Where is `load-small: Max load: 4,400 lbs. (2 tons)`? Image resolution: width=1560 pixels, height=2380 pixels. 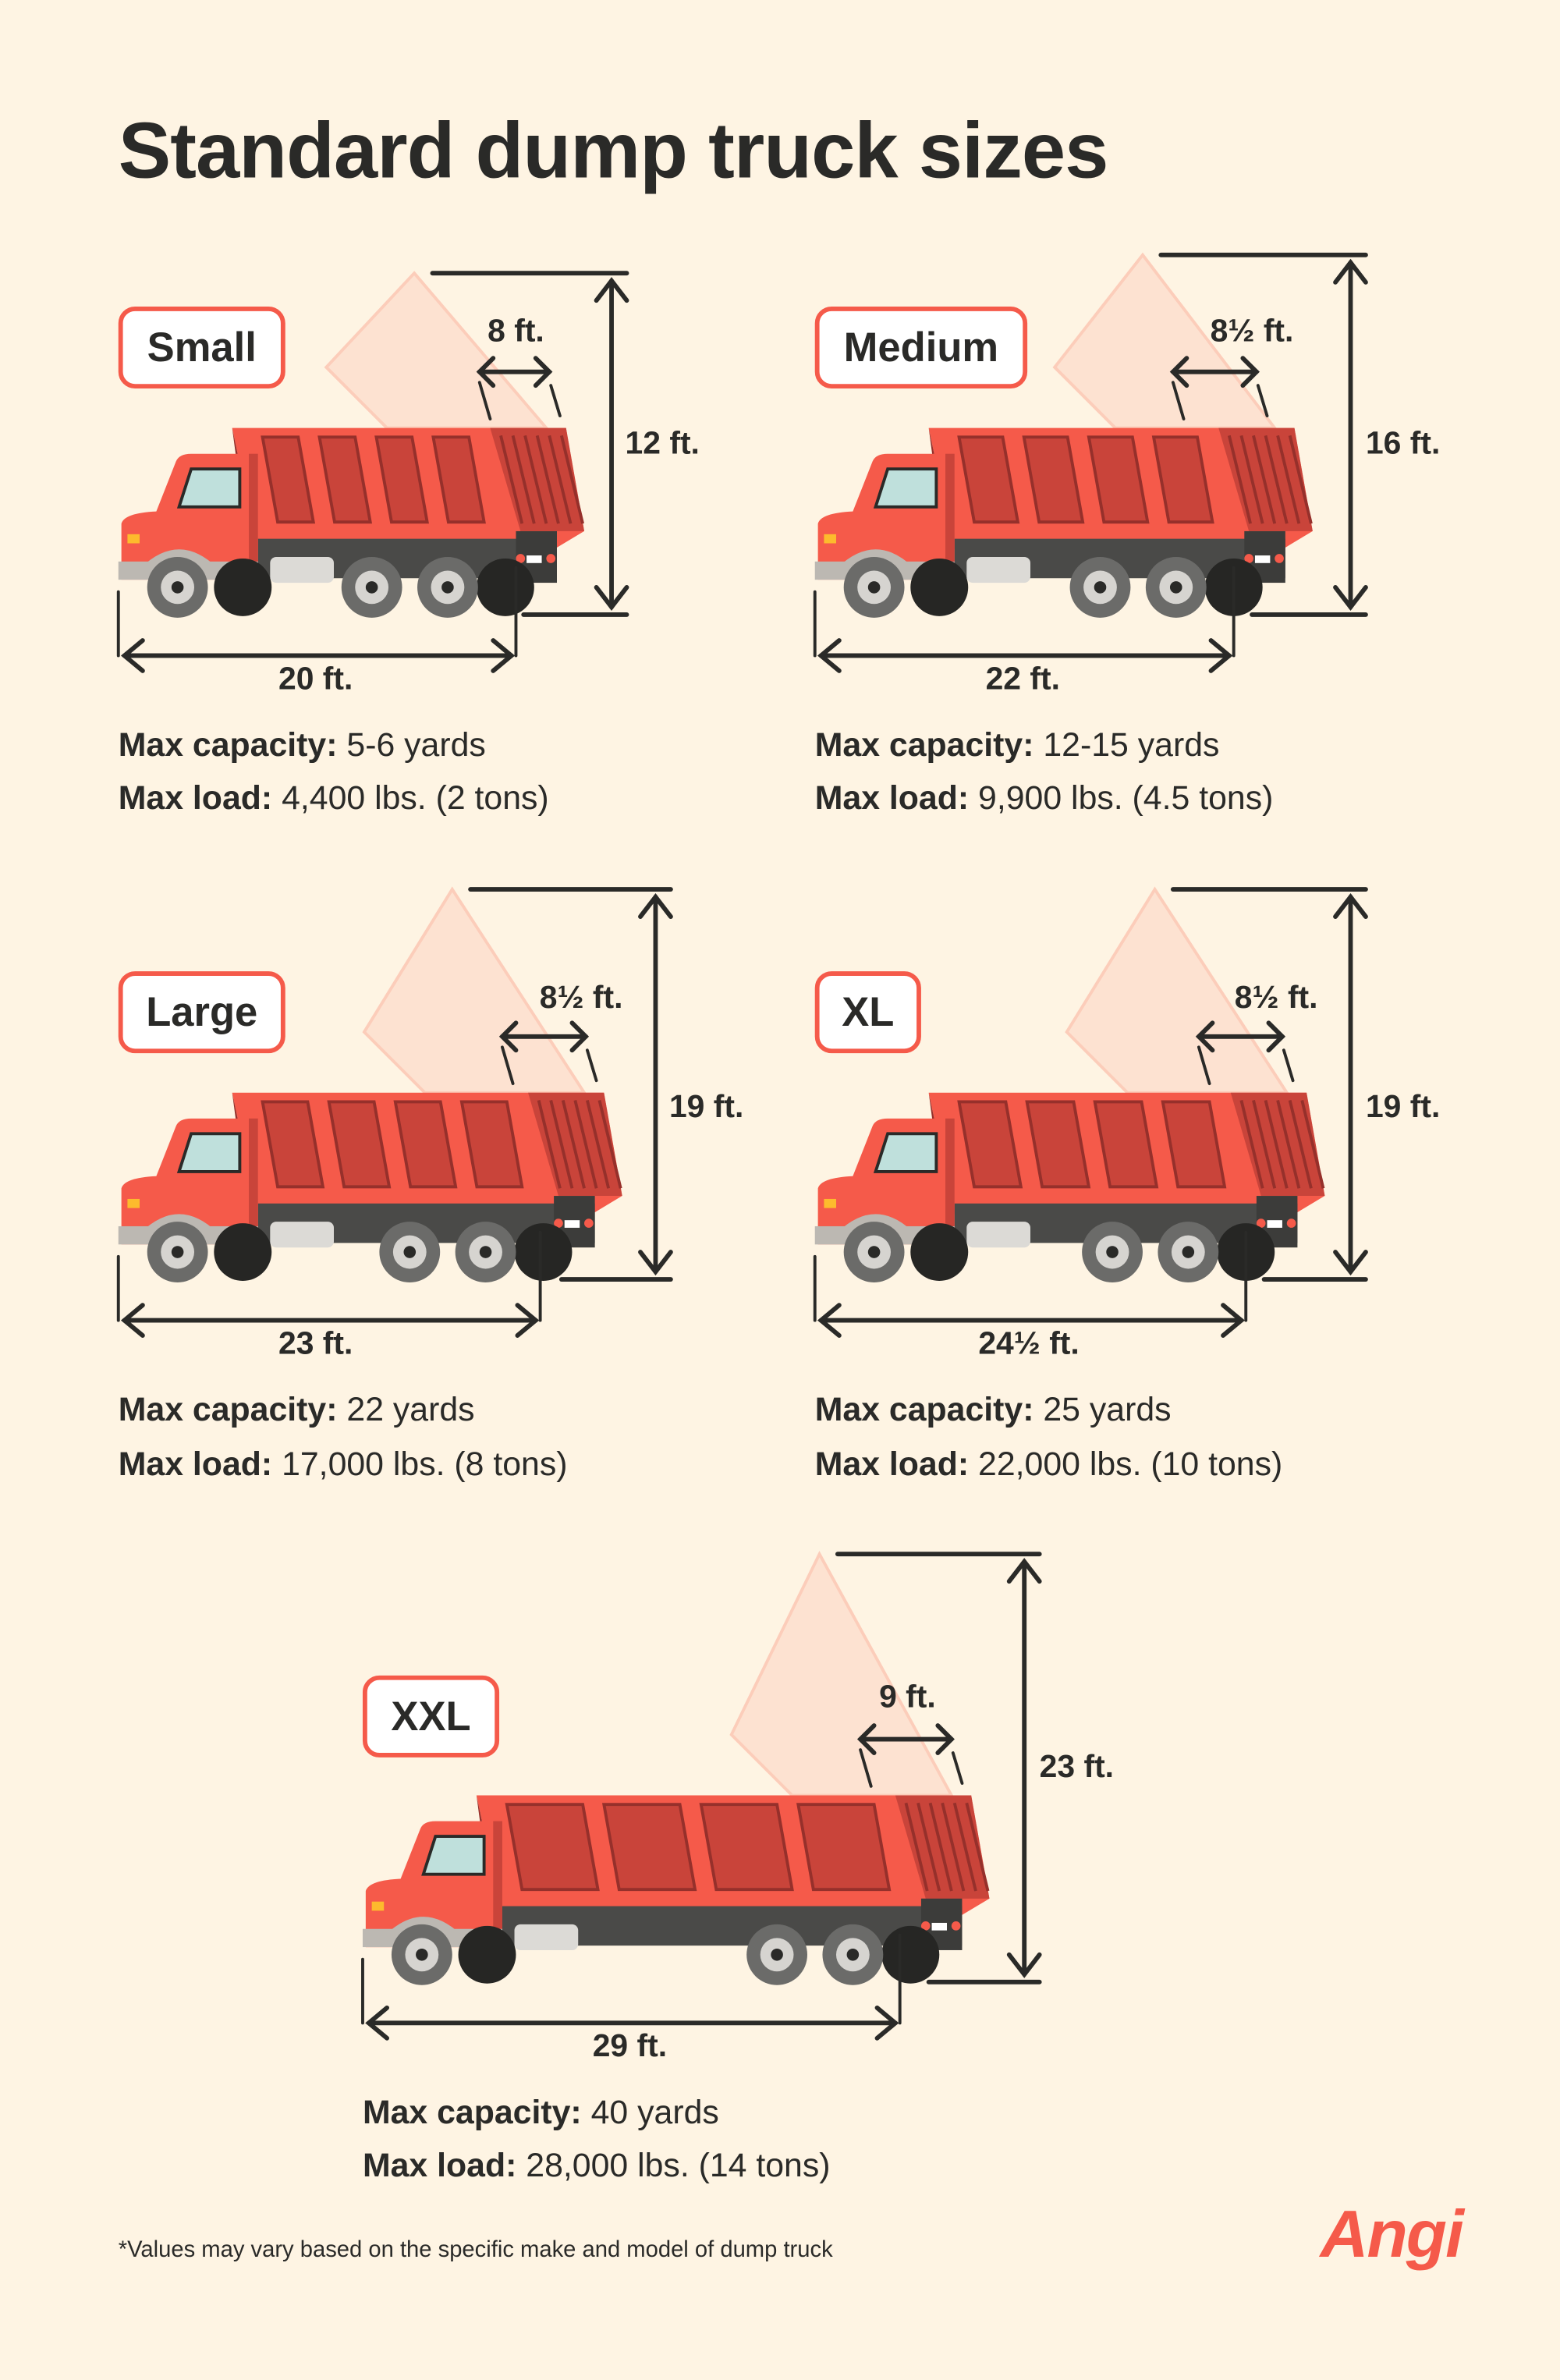 load-small: Max load: 4,400 lbs. (2 tons) is located at coordinates (334, 798).